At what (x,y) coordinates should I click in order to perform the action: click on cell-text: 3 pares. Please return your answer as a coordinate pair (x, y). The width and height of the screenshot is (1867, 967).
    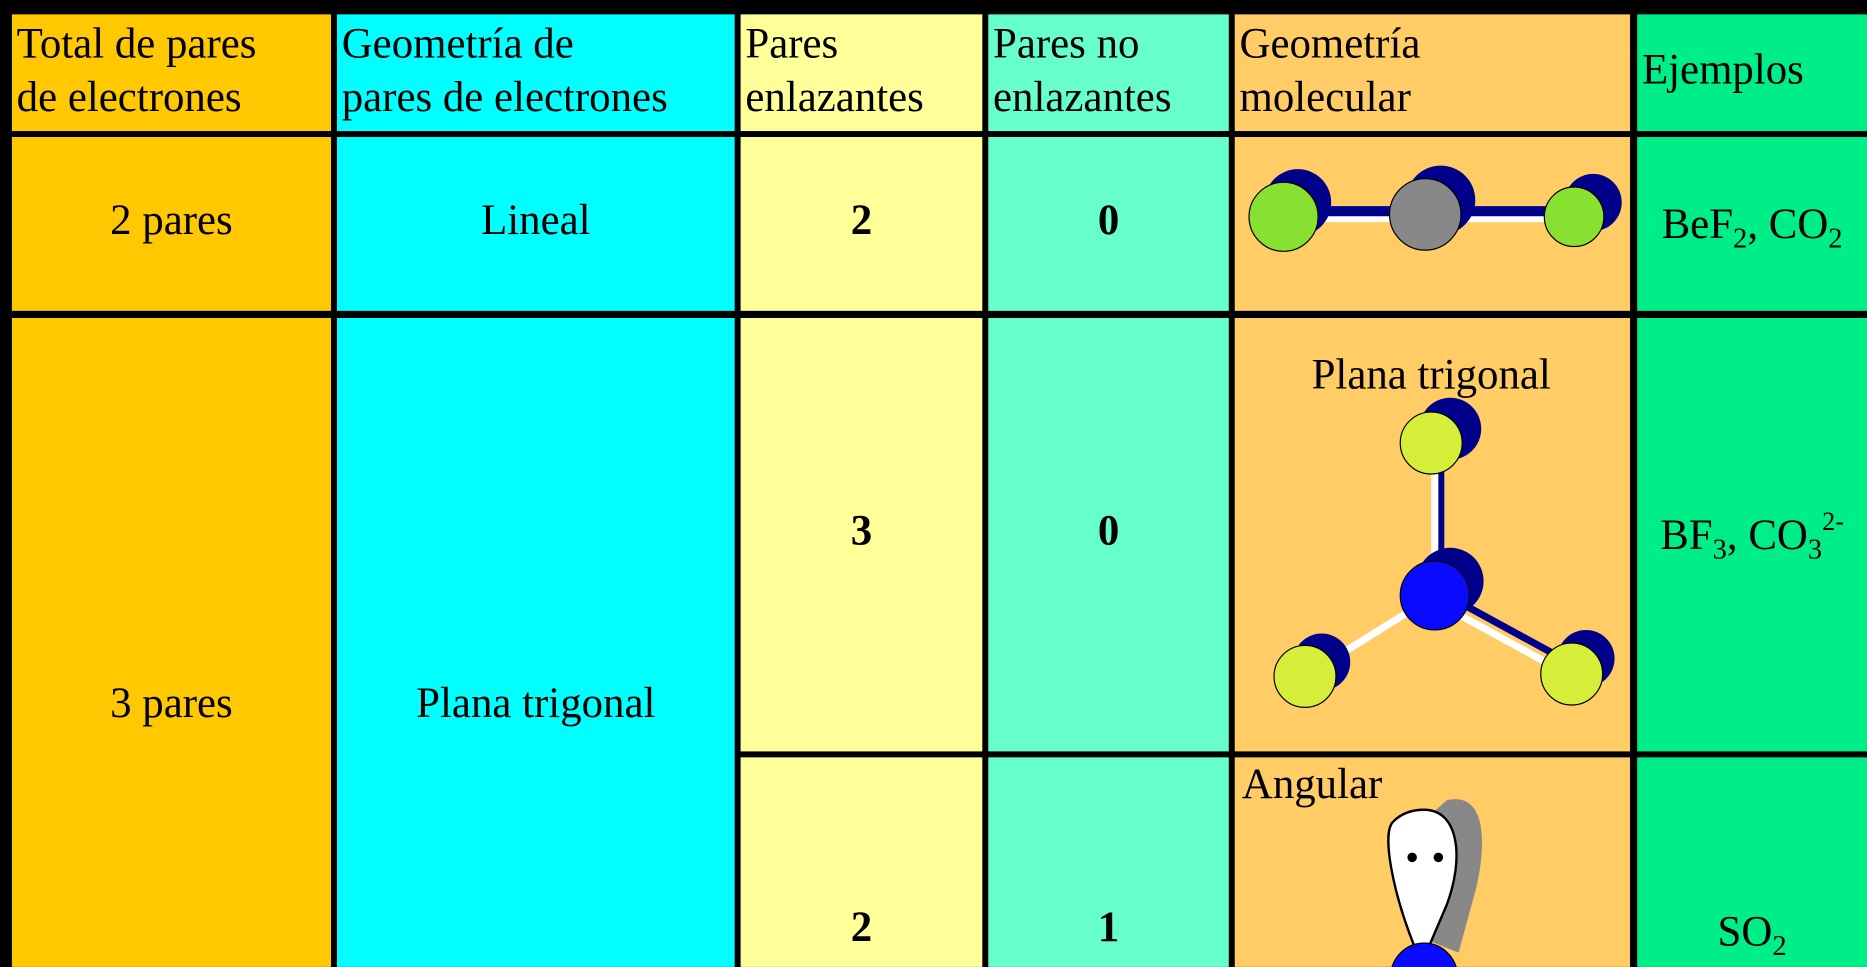
    Looking at the image, I should click on (171, 703).